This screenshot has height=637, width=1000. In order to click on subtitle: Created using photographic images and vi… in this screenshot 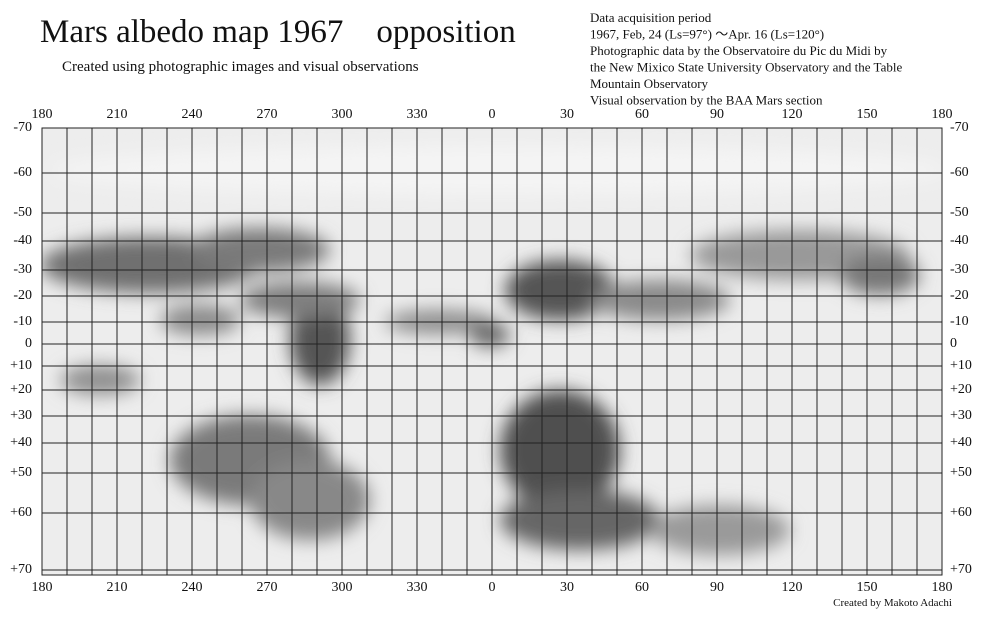, I will do `click(240, 67)`.